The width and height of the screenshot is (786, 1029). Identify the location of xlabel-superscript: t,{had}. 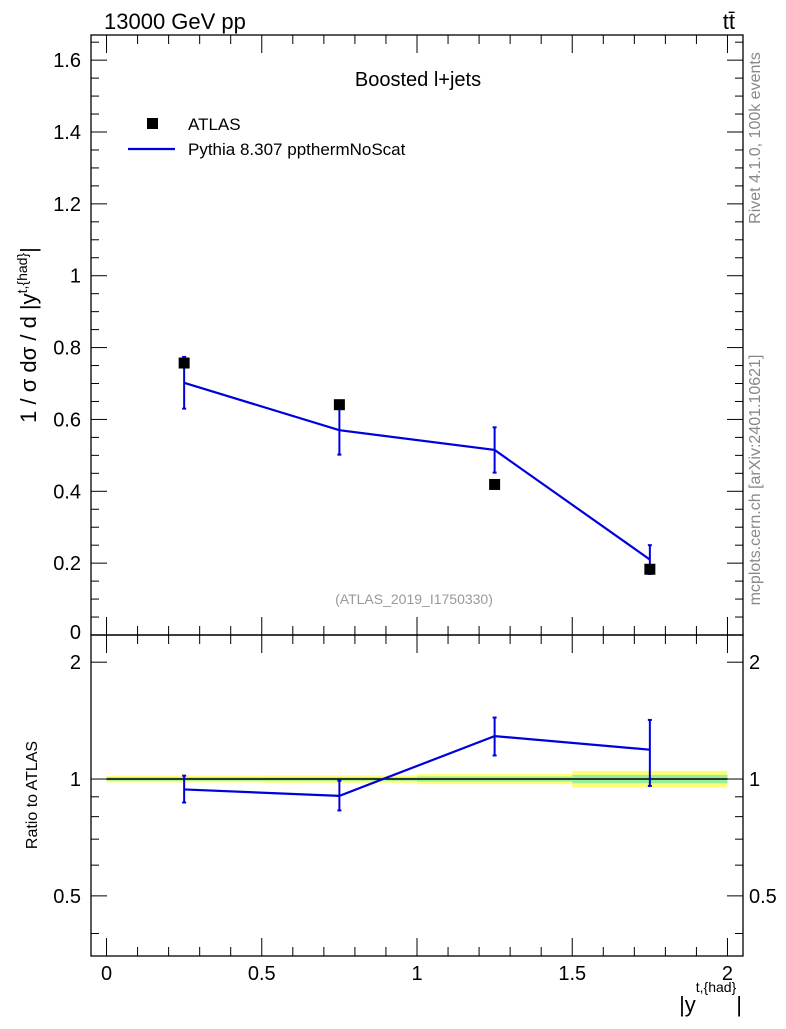
(716, 987).